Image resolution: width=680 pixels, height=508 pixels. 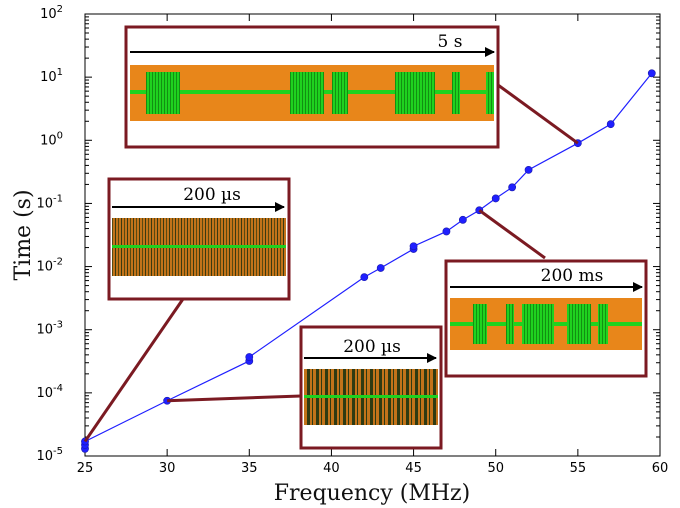 I want to click on y-tick-label: 10⁻³, so click(x=49, y=329).